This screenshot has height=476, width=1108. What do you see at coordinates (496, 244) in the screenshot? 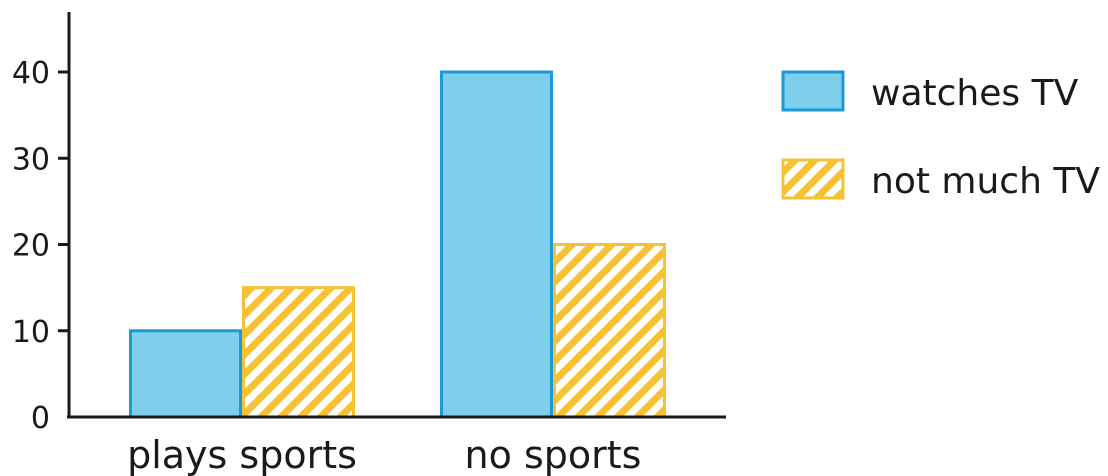
I see `bar-no-sports-watches-TV` at bounding box center [496, 244].